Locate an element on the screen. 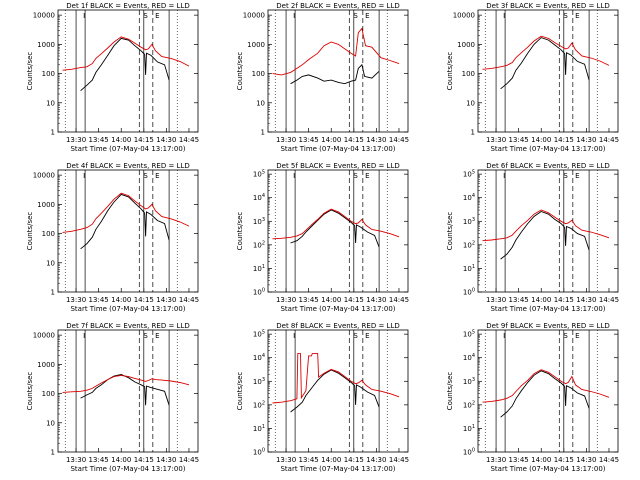  chart-title: Det 4f BLACK = Events, RED = LLD is located at coordinates (127, 166).